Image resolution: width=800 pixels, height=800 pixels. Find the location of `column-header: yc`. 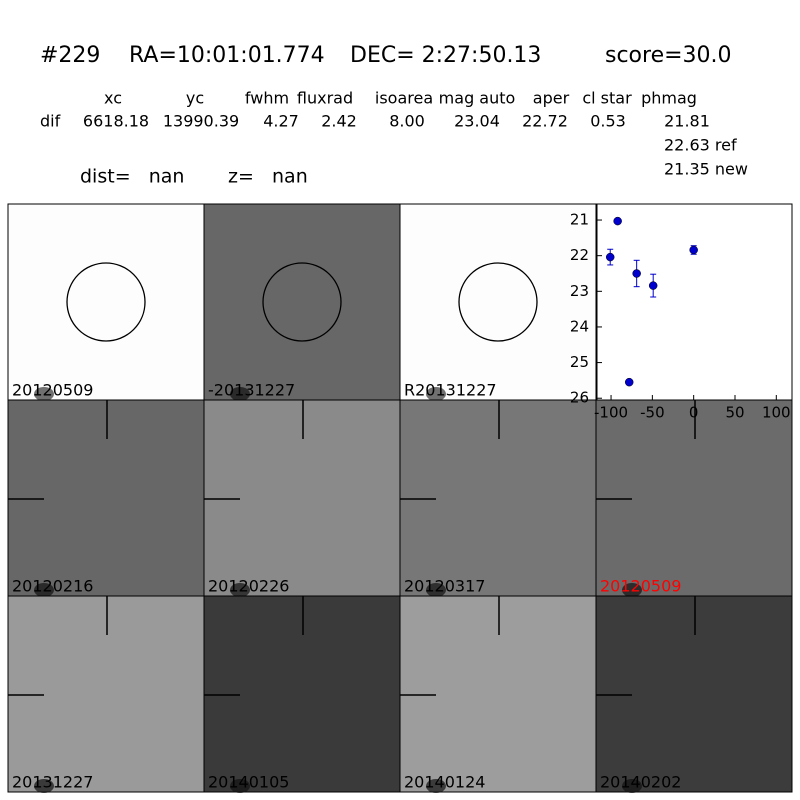

column-header: yc is located at coordinates (195, 98).